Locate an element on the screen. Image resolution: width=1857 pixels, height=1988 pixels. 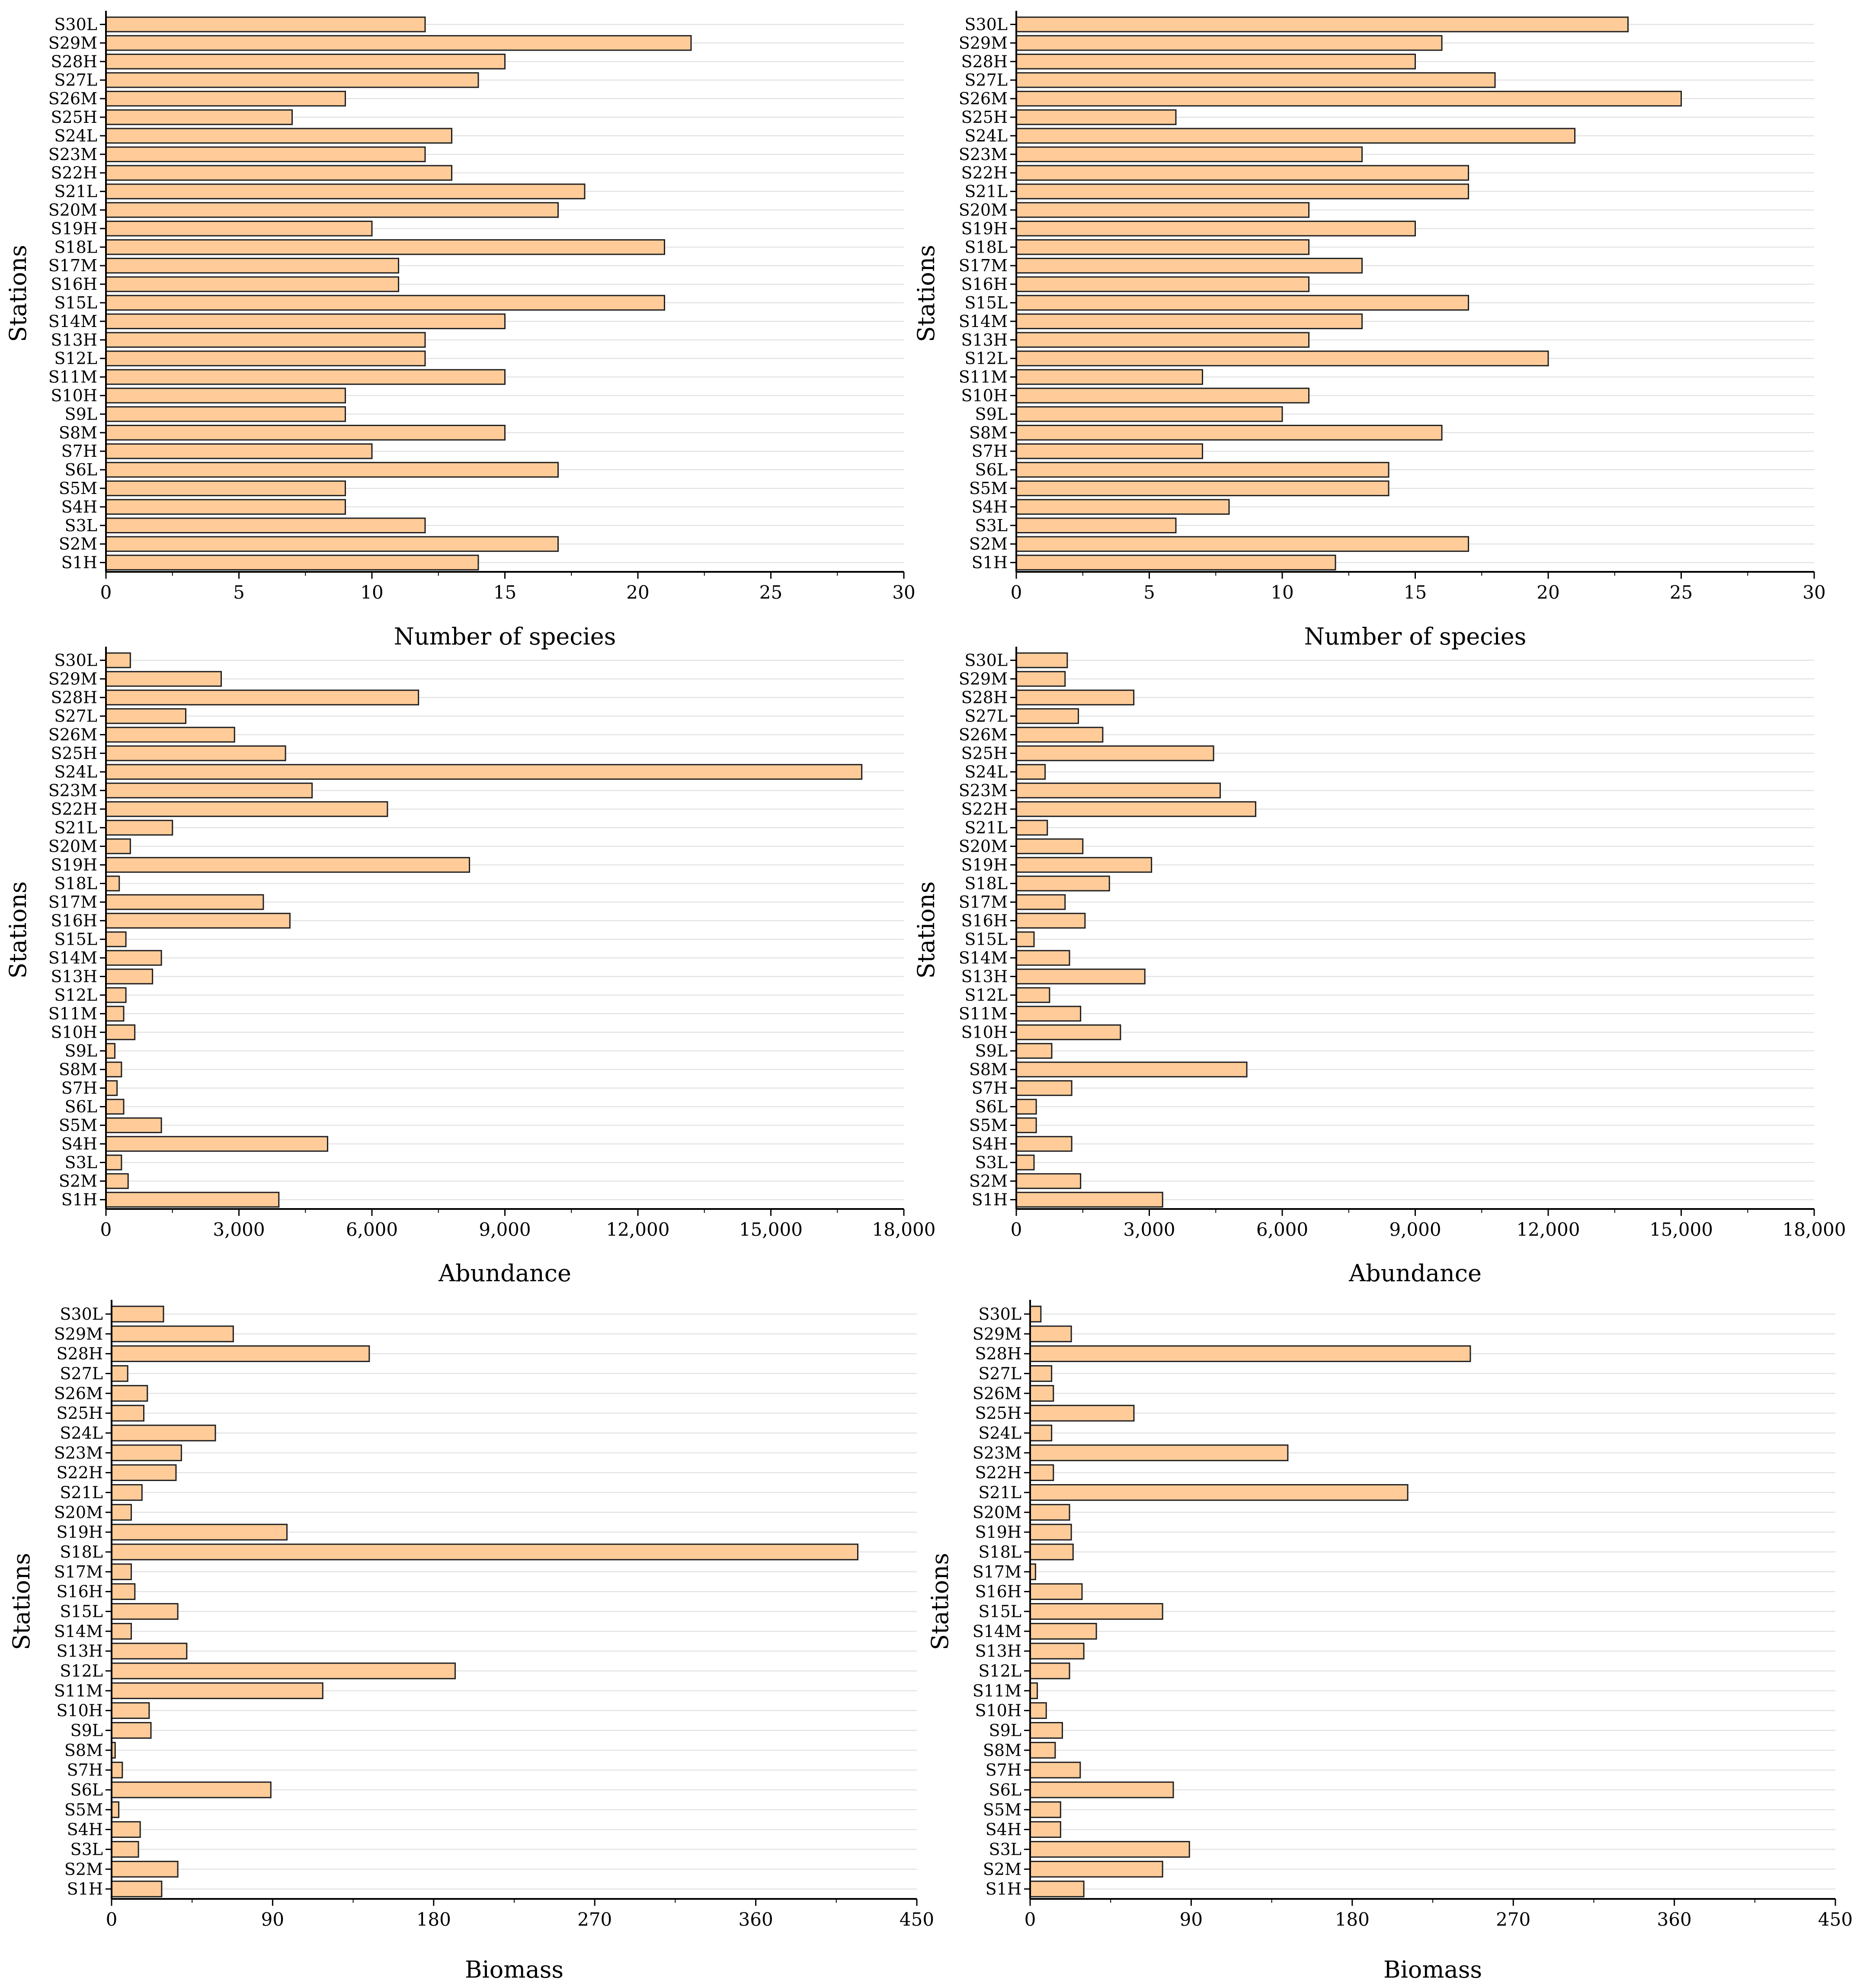
y-tick-label: S24L is located at coordinates (1000, 1433).